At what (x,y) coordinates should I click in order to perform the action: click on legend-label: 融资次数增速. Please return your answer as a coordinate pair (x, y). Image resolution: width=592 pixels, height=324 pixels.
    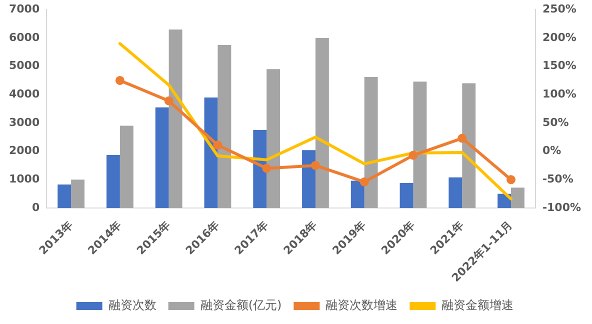
    Looking at the image, I should click on (362, 305).